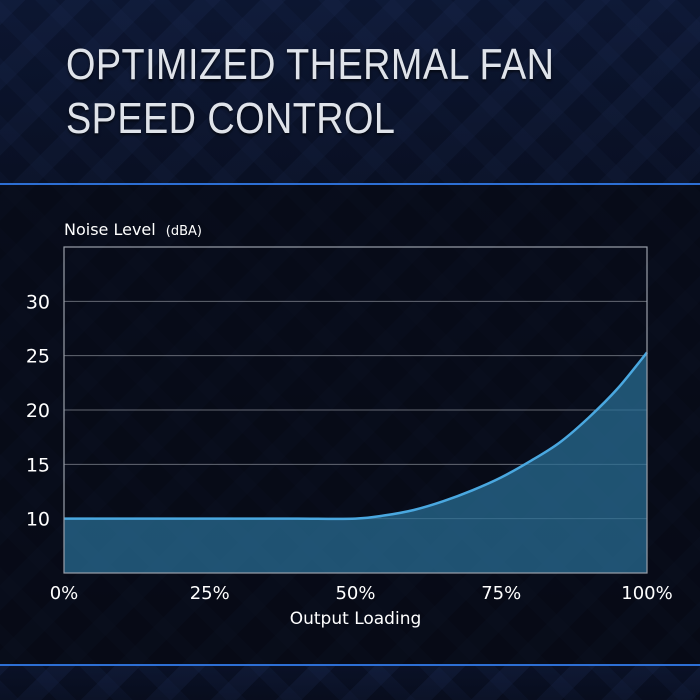  What do you see at coordinates (38, 302) in the screenshot?
I see `y-tick-label: 30` at bounding box center [38, 302].